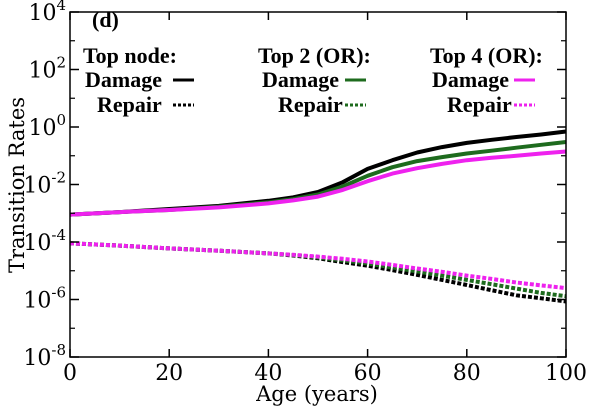  Describe the element at coordinates (44, 299) in the screenshot. I see `y-tick-label: 10⁻⁶` at that location.